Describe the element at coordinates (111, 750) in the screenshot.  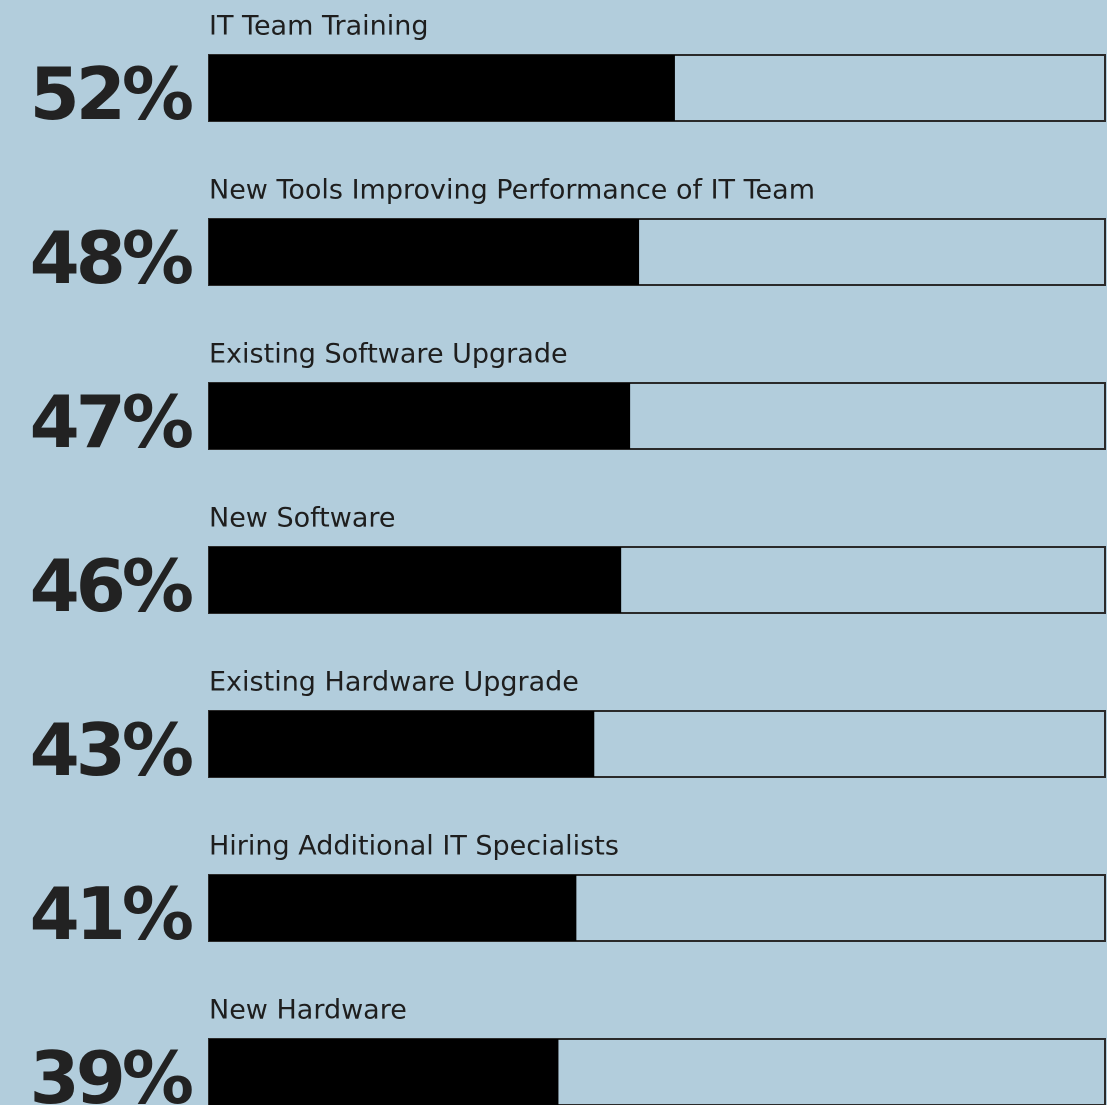
I see `value-label: 43%` at that location.